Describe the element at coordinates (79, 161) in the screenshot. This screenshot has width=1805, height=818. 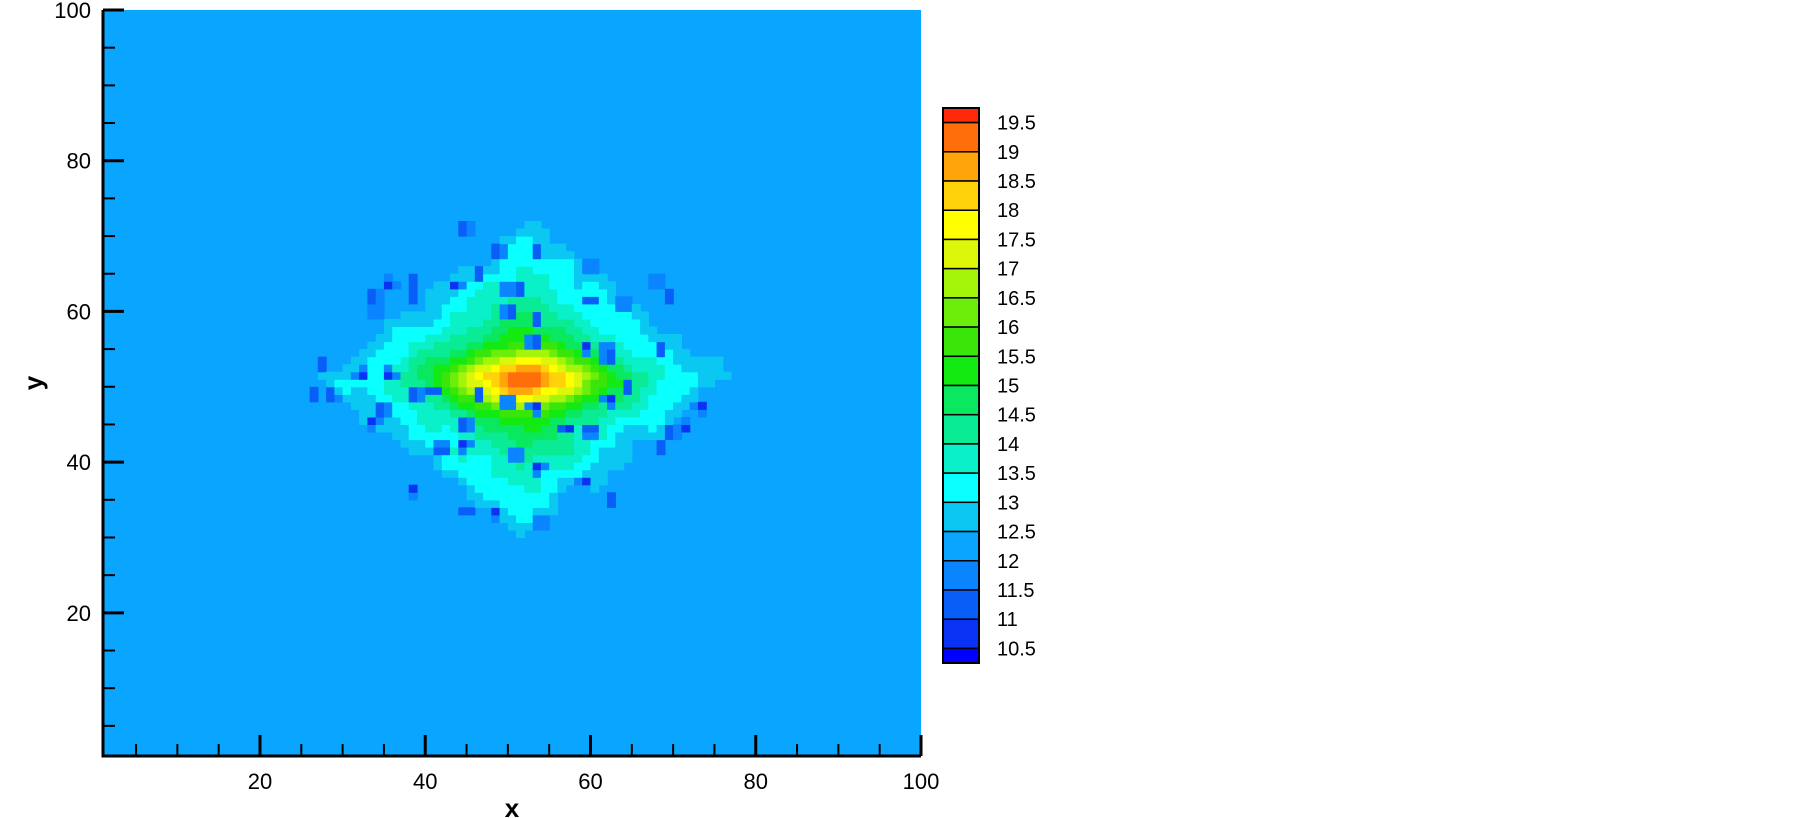
I see `y-tick-label: 80` at that location.